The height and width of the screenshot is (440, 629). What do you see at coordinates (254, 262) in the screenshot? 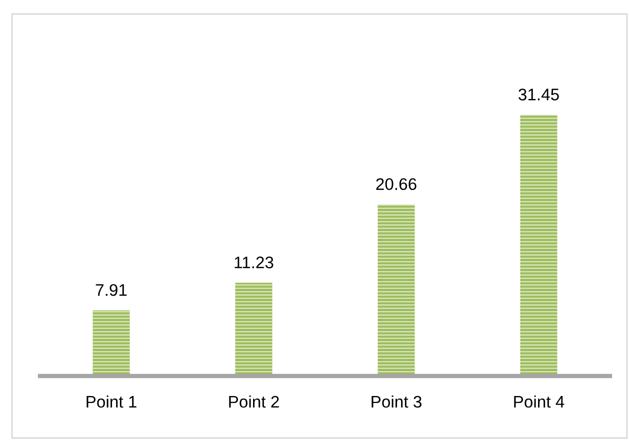
I see `data-label: 11.23` at bounding box center [254, 262].